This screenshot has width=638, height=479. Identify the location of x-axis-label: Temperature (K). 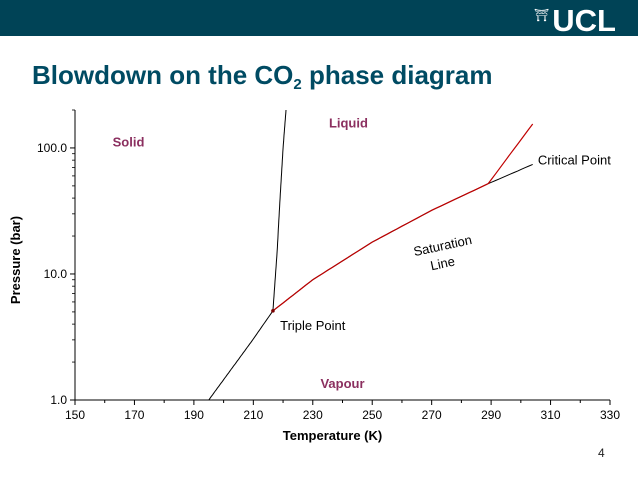
(332, 435).